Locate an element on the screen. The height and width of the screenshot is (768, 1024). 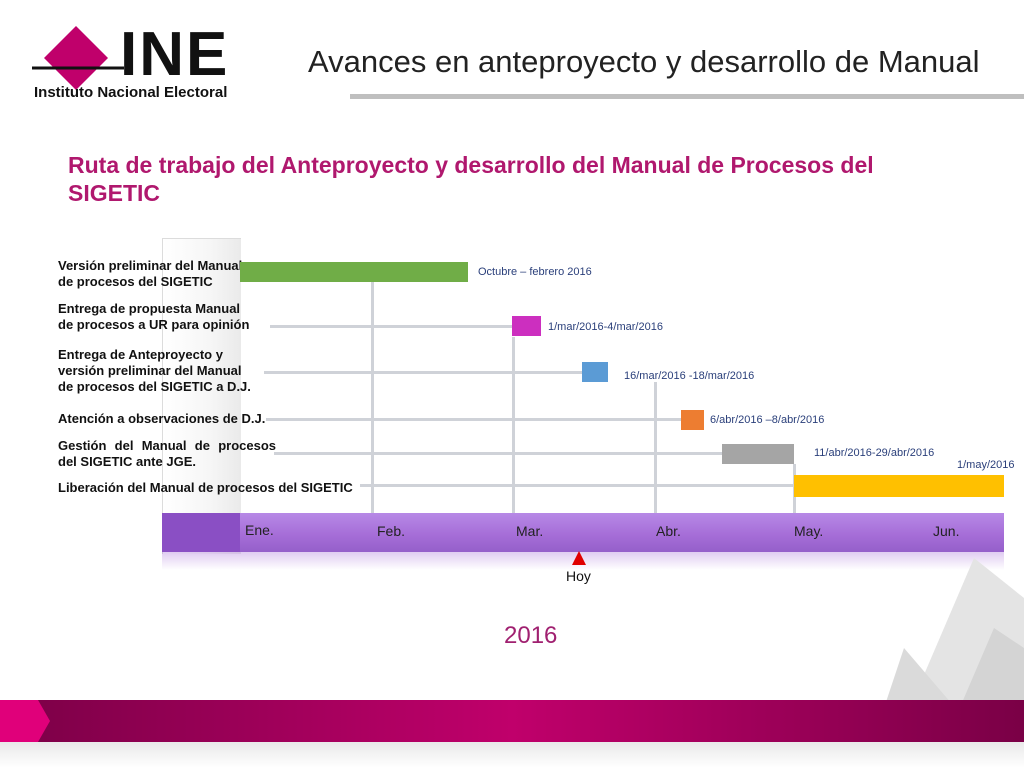
today-label: Hoy is located at coordinates (578, 576).